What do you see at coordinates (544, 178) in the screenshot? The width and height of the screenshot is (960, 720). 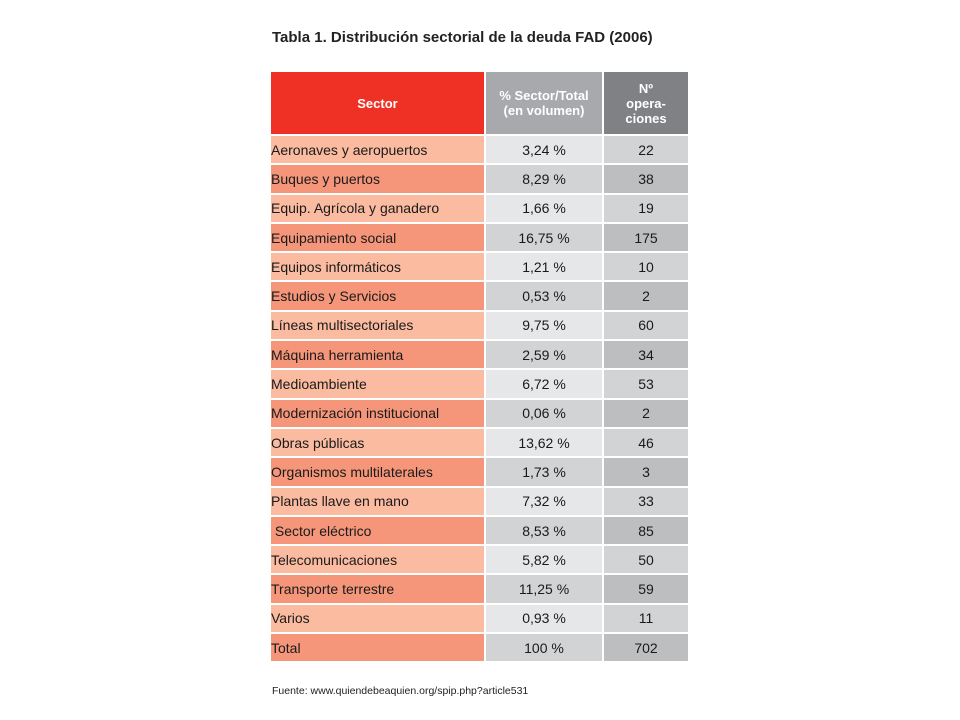 I see `cell-percent: 8,29 %` at bounding box center [544, 178].